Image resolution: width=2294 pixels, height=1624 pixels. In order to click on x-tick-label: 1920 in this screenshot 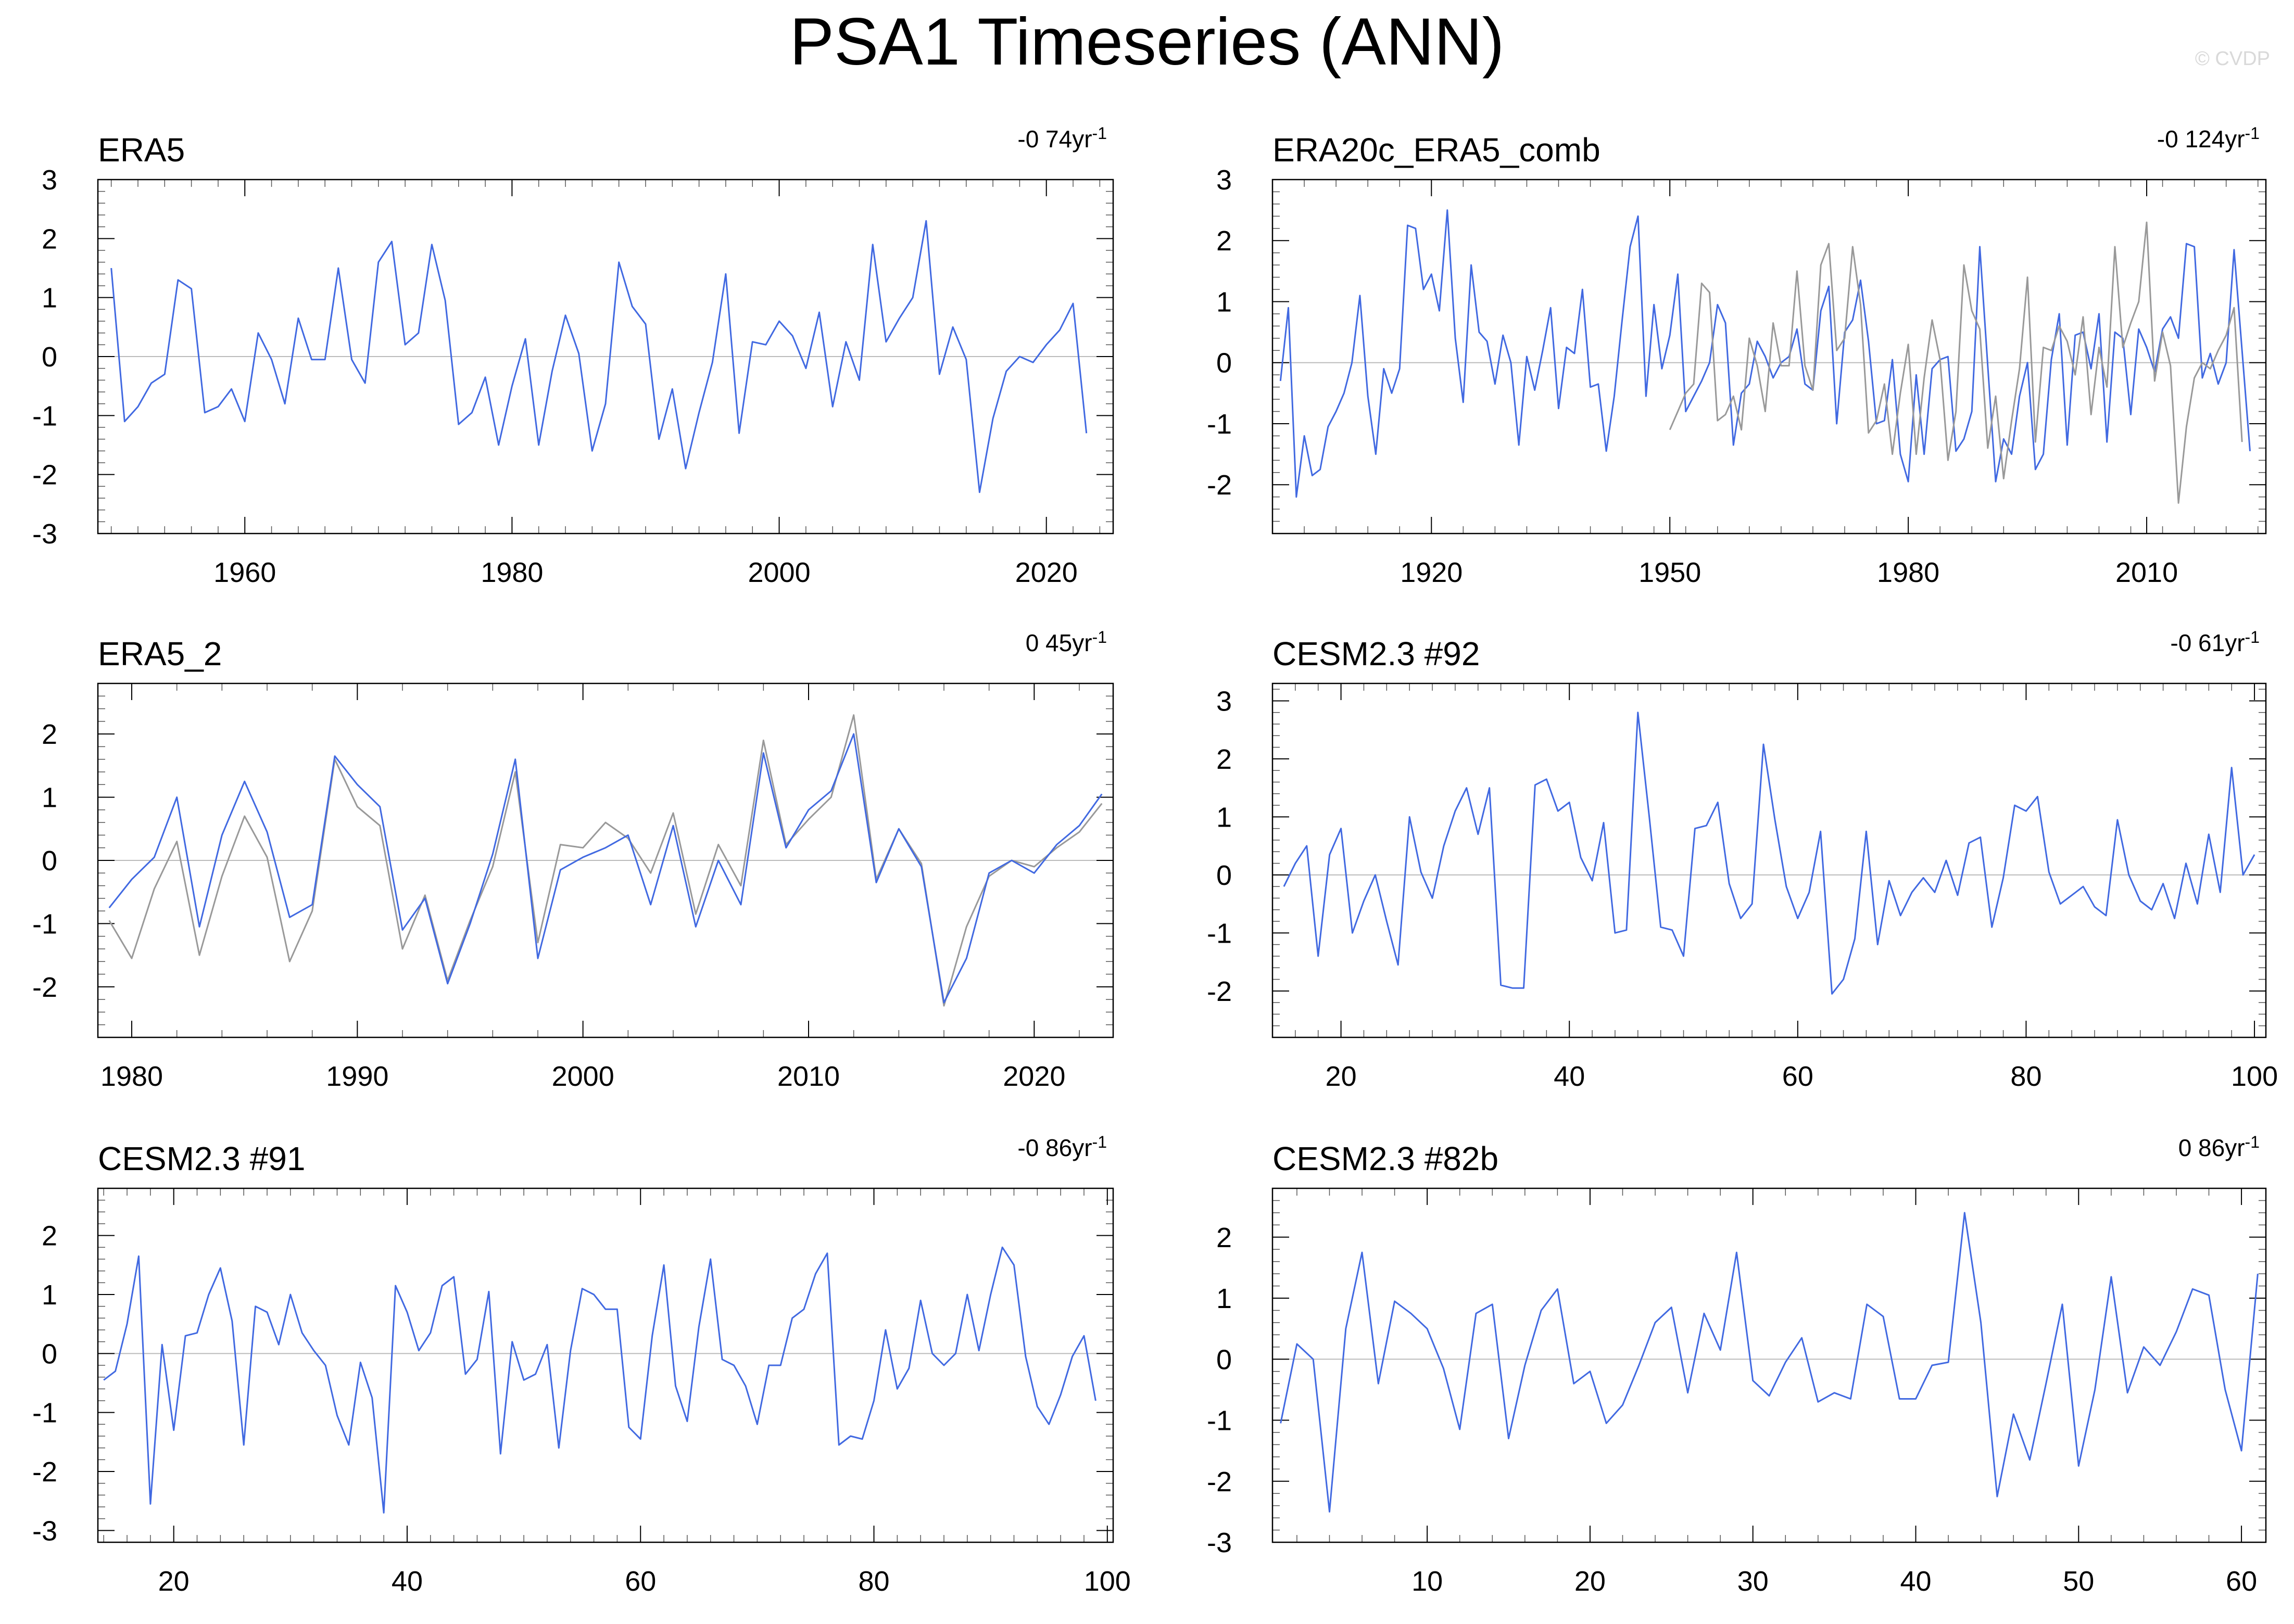, I will do `click(1432, 572)`.